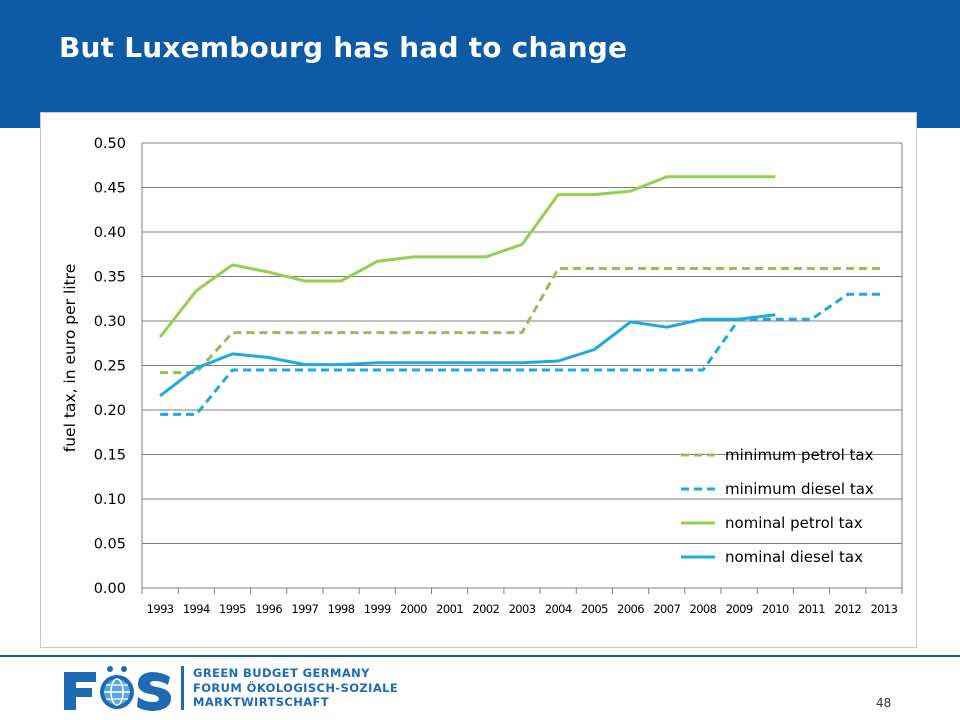 Image resolution: width=960 pixels, height=720 pixels. I want to click on logo-line-3: MARKTWIRTSCHAFT, so click(261, 702).